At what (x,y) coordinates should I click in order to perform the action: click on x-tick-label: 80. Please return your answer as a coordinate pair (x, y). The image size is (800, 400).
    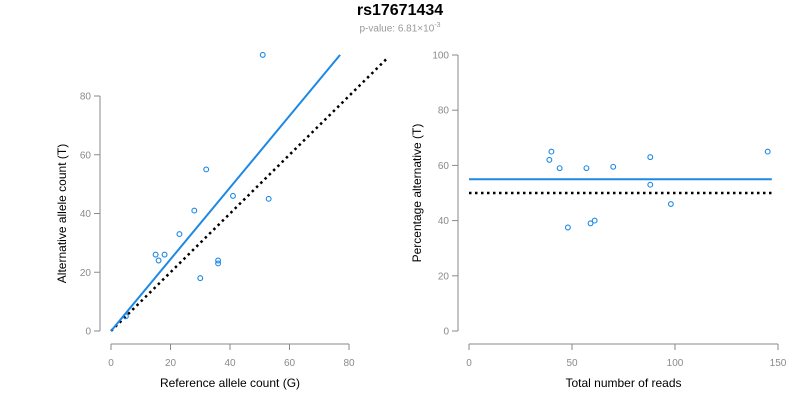
    Looking at the image, I should click on (349, 363).